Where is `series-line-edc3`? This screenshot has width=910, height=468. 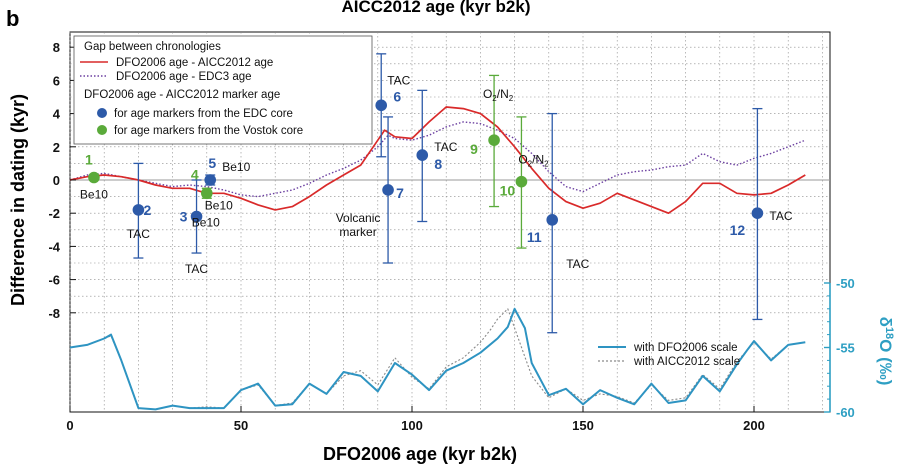 series-line-edc3 is located at coordinates (437, 159).